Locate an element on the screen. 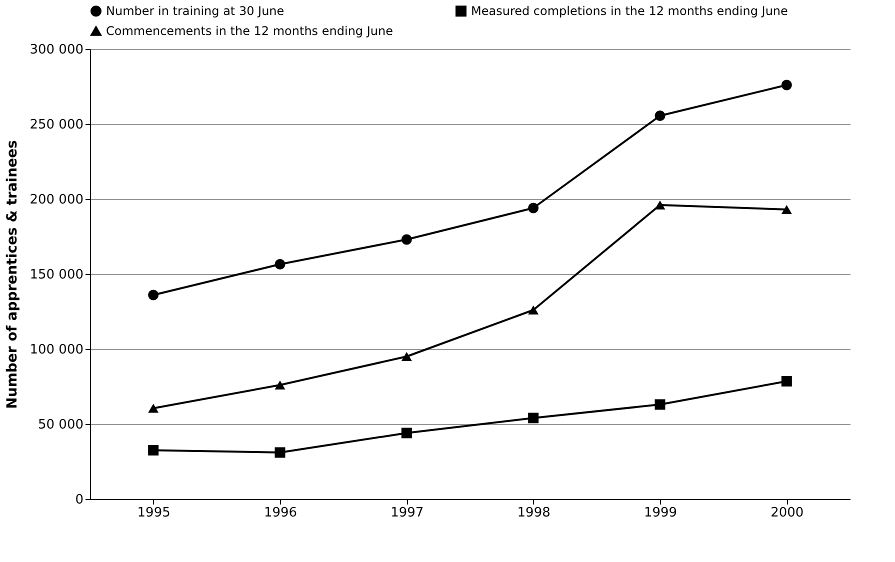 The height and width of the screenshot is (562, 895). y-tick-label: 100 000 is located at coordinates (57, 350).